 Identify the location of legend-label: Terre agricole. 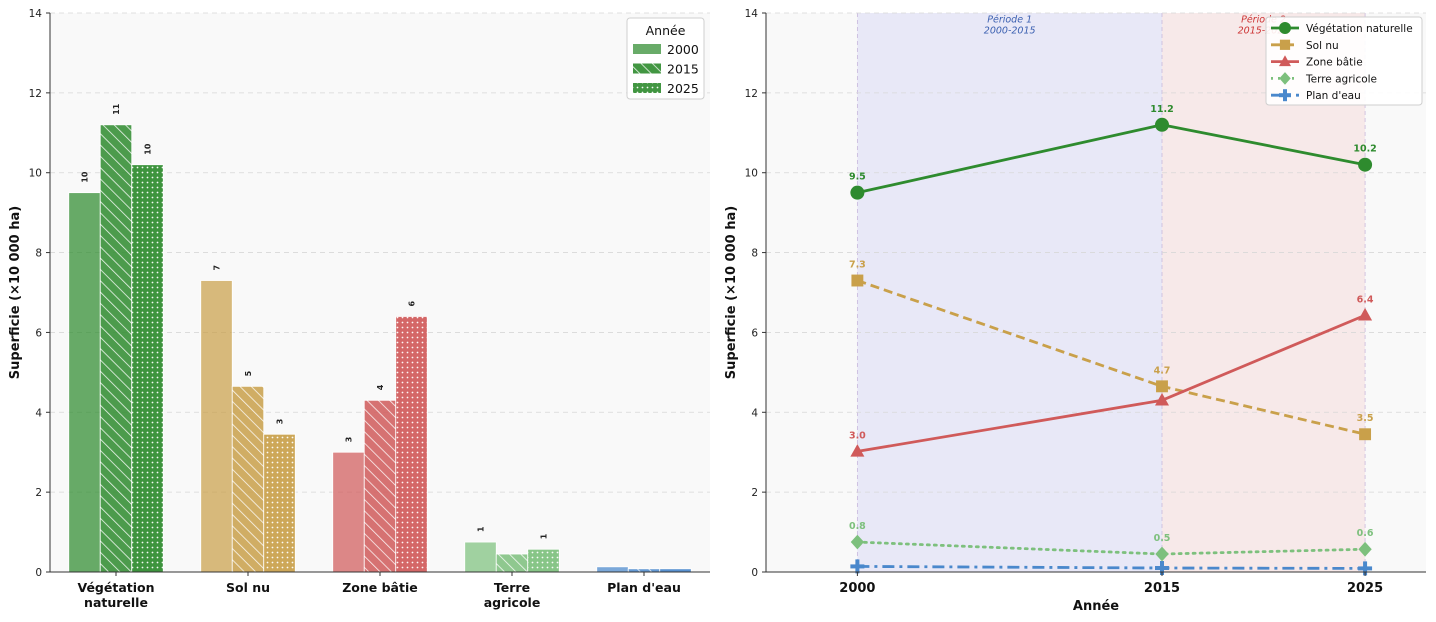
(1341, 79).